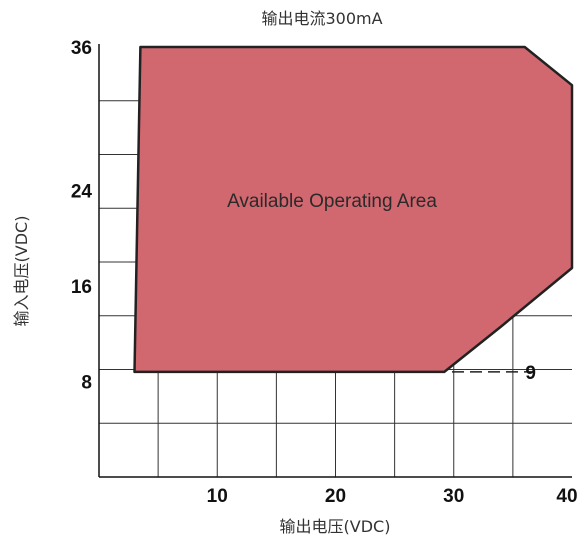  Describe the element at coordinates (81, 48) in the screenshot. I see `y-tick-label: 36` at that location.